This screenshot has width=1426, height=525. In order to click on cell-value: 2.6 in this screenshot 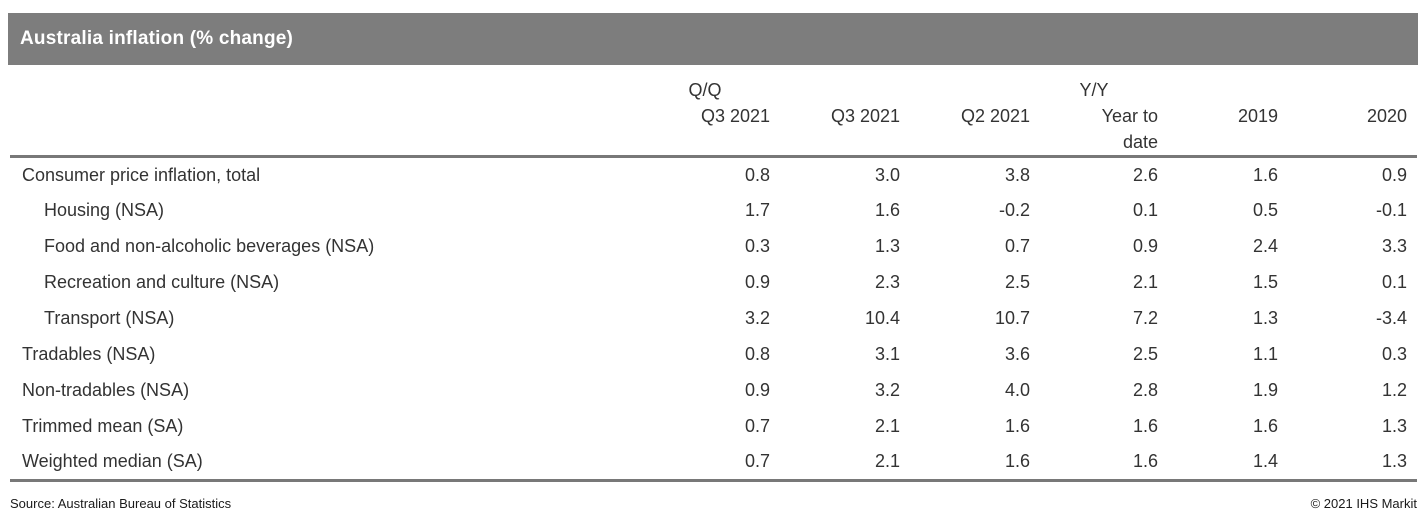, I will do `click(1145, 174)`.